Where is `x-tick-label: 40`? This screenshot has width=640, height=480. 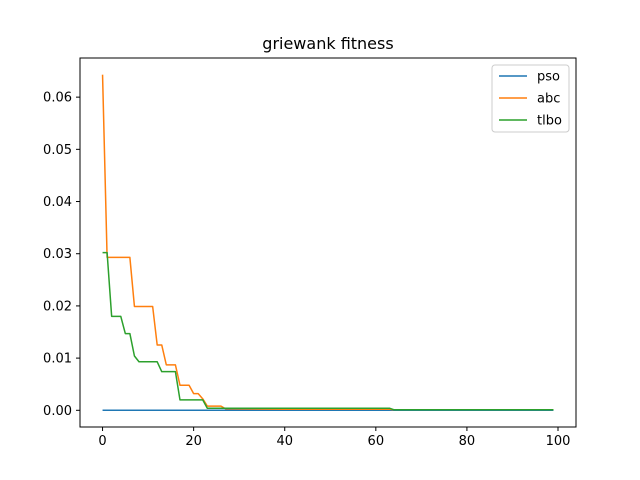 x-tick-label: 40 is located at coordinates (284, 441).